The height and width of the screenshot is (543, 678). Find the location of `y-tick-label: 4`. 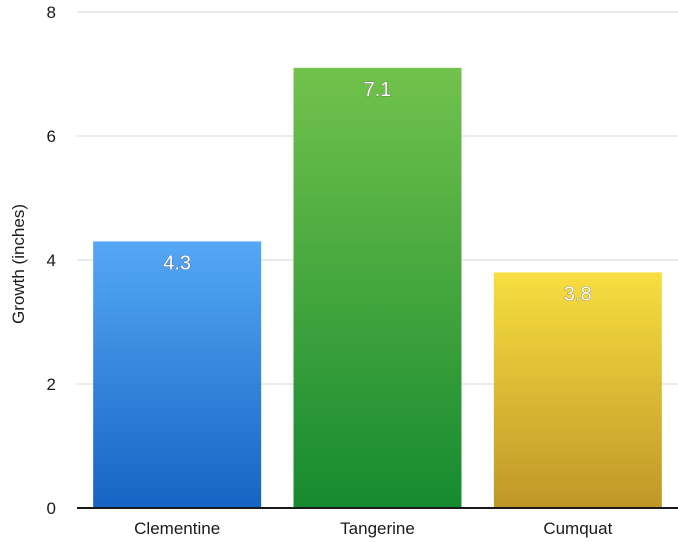

y-tick-label: 4 is located at coordinates (51, 260).